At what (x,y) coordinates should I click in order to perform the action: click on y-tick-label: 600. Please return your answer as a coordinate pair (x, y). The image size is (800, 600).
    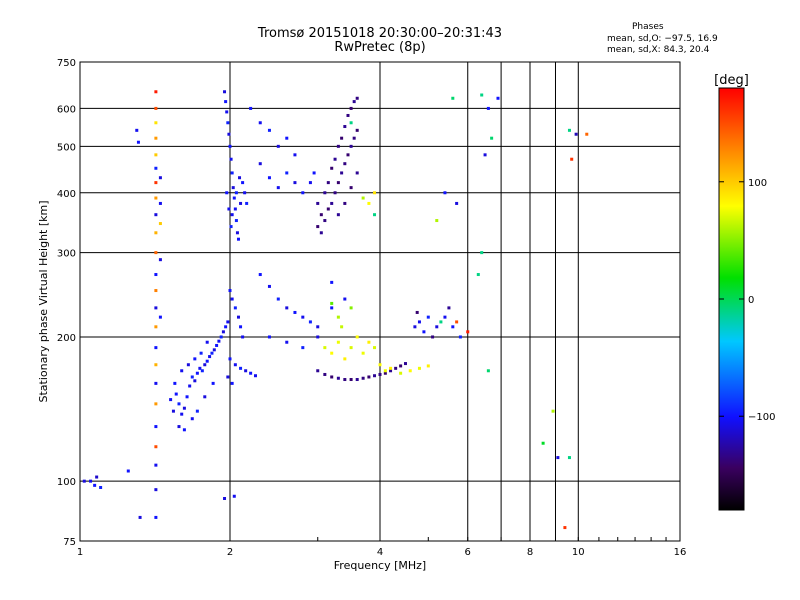
    Looking at the image, I should click on (66, 109).